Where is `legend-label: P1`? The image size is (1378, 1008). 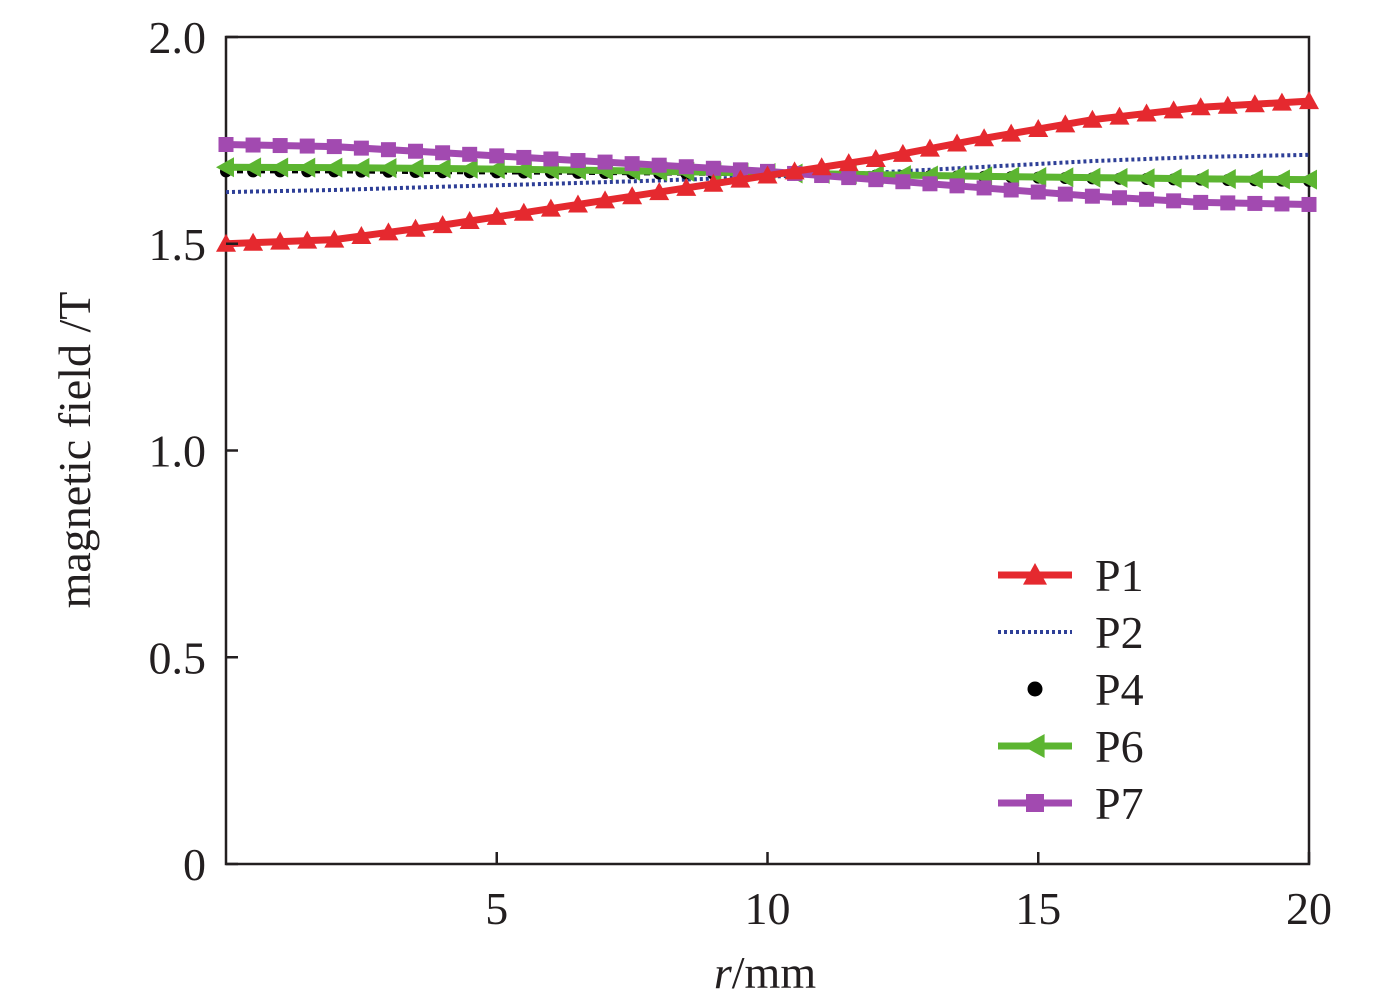
legend-label: P1 is located at coordinates (1119, 575).